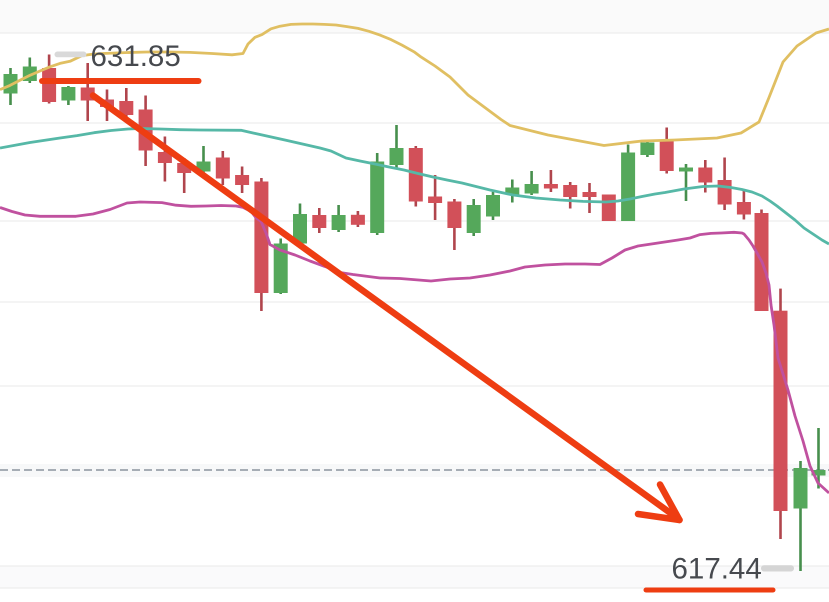 This screenshot has height=602, width=829. I want to click on svg-text: 631.85, so click(136, 56).